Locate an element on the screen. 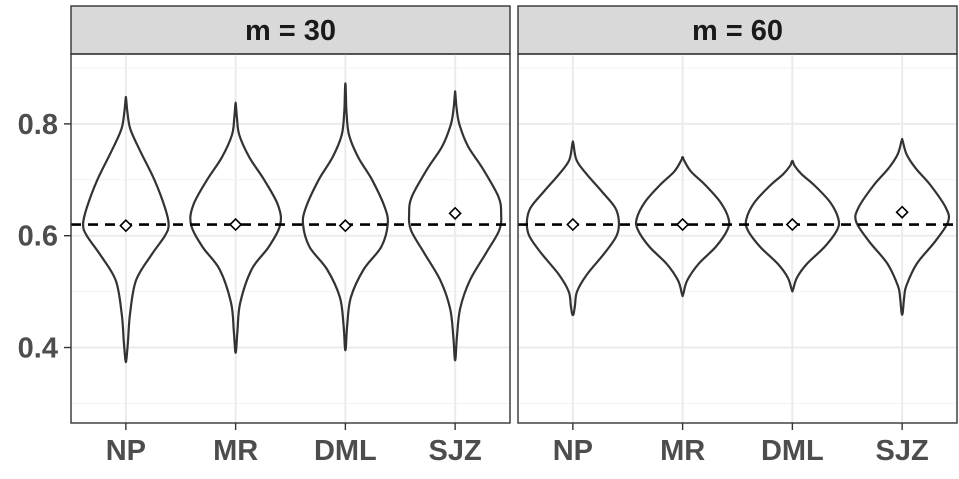 Image resolution: width=959 pixels, height=479 pixels. y-tick-label: 0.8 is located at coordinates (38, 125).